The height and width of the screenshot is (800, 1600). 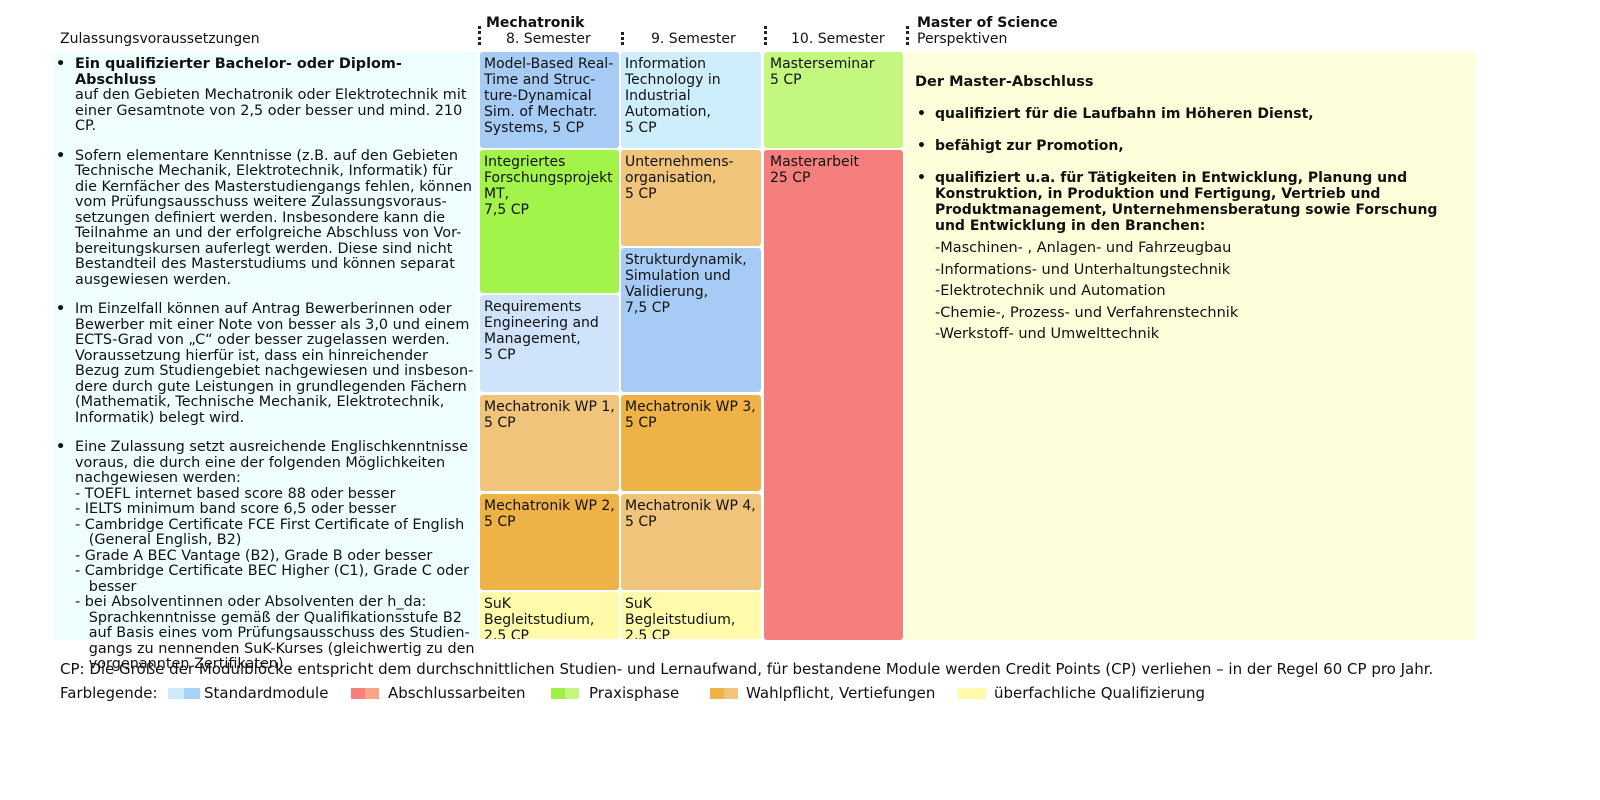 I want to click on legend-swatch-wahlpflicht, so click(x=717, y=693).